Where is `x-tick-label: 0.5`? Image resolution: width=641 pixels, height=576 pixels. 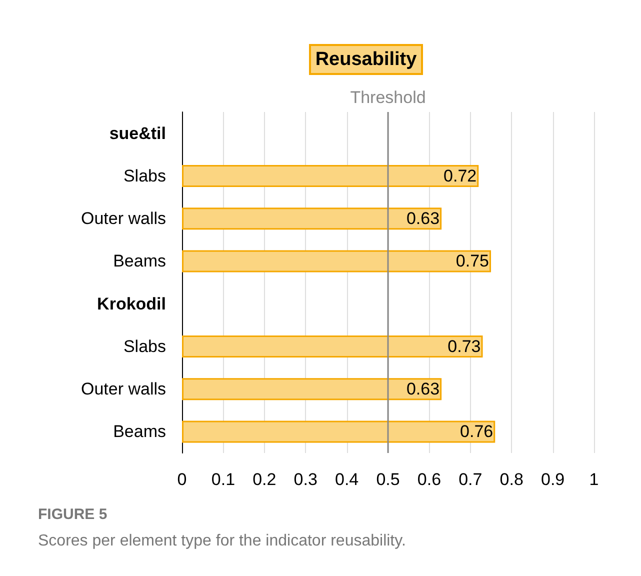
x-tick-label: 0.5 is located at coordinates (388, 479).